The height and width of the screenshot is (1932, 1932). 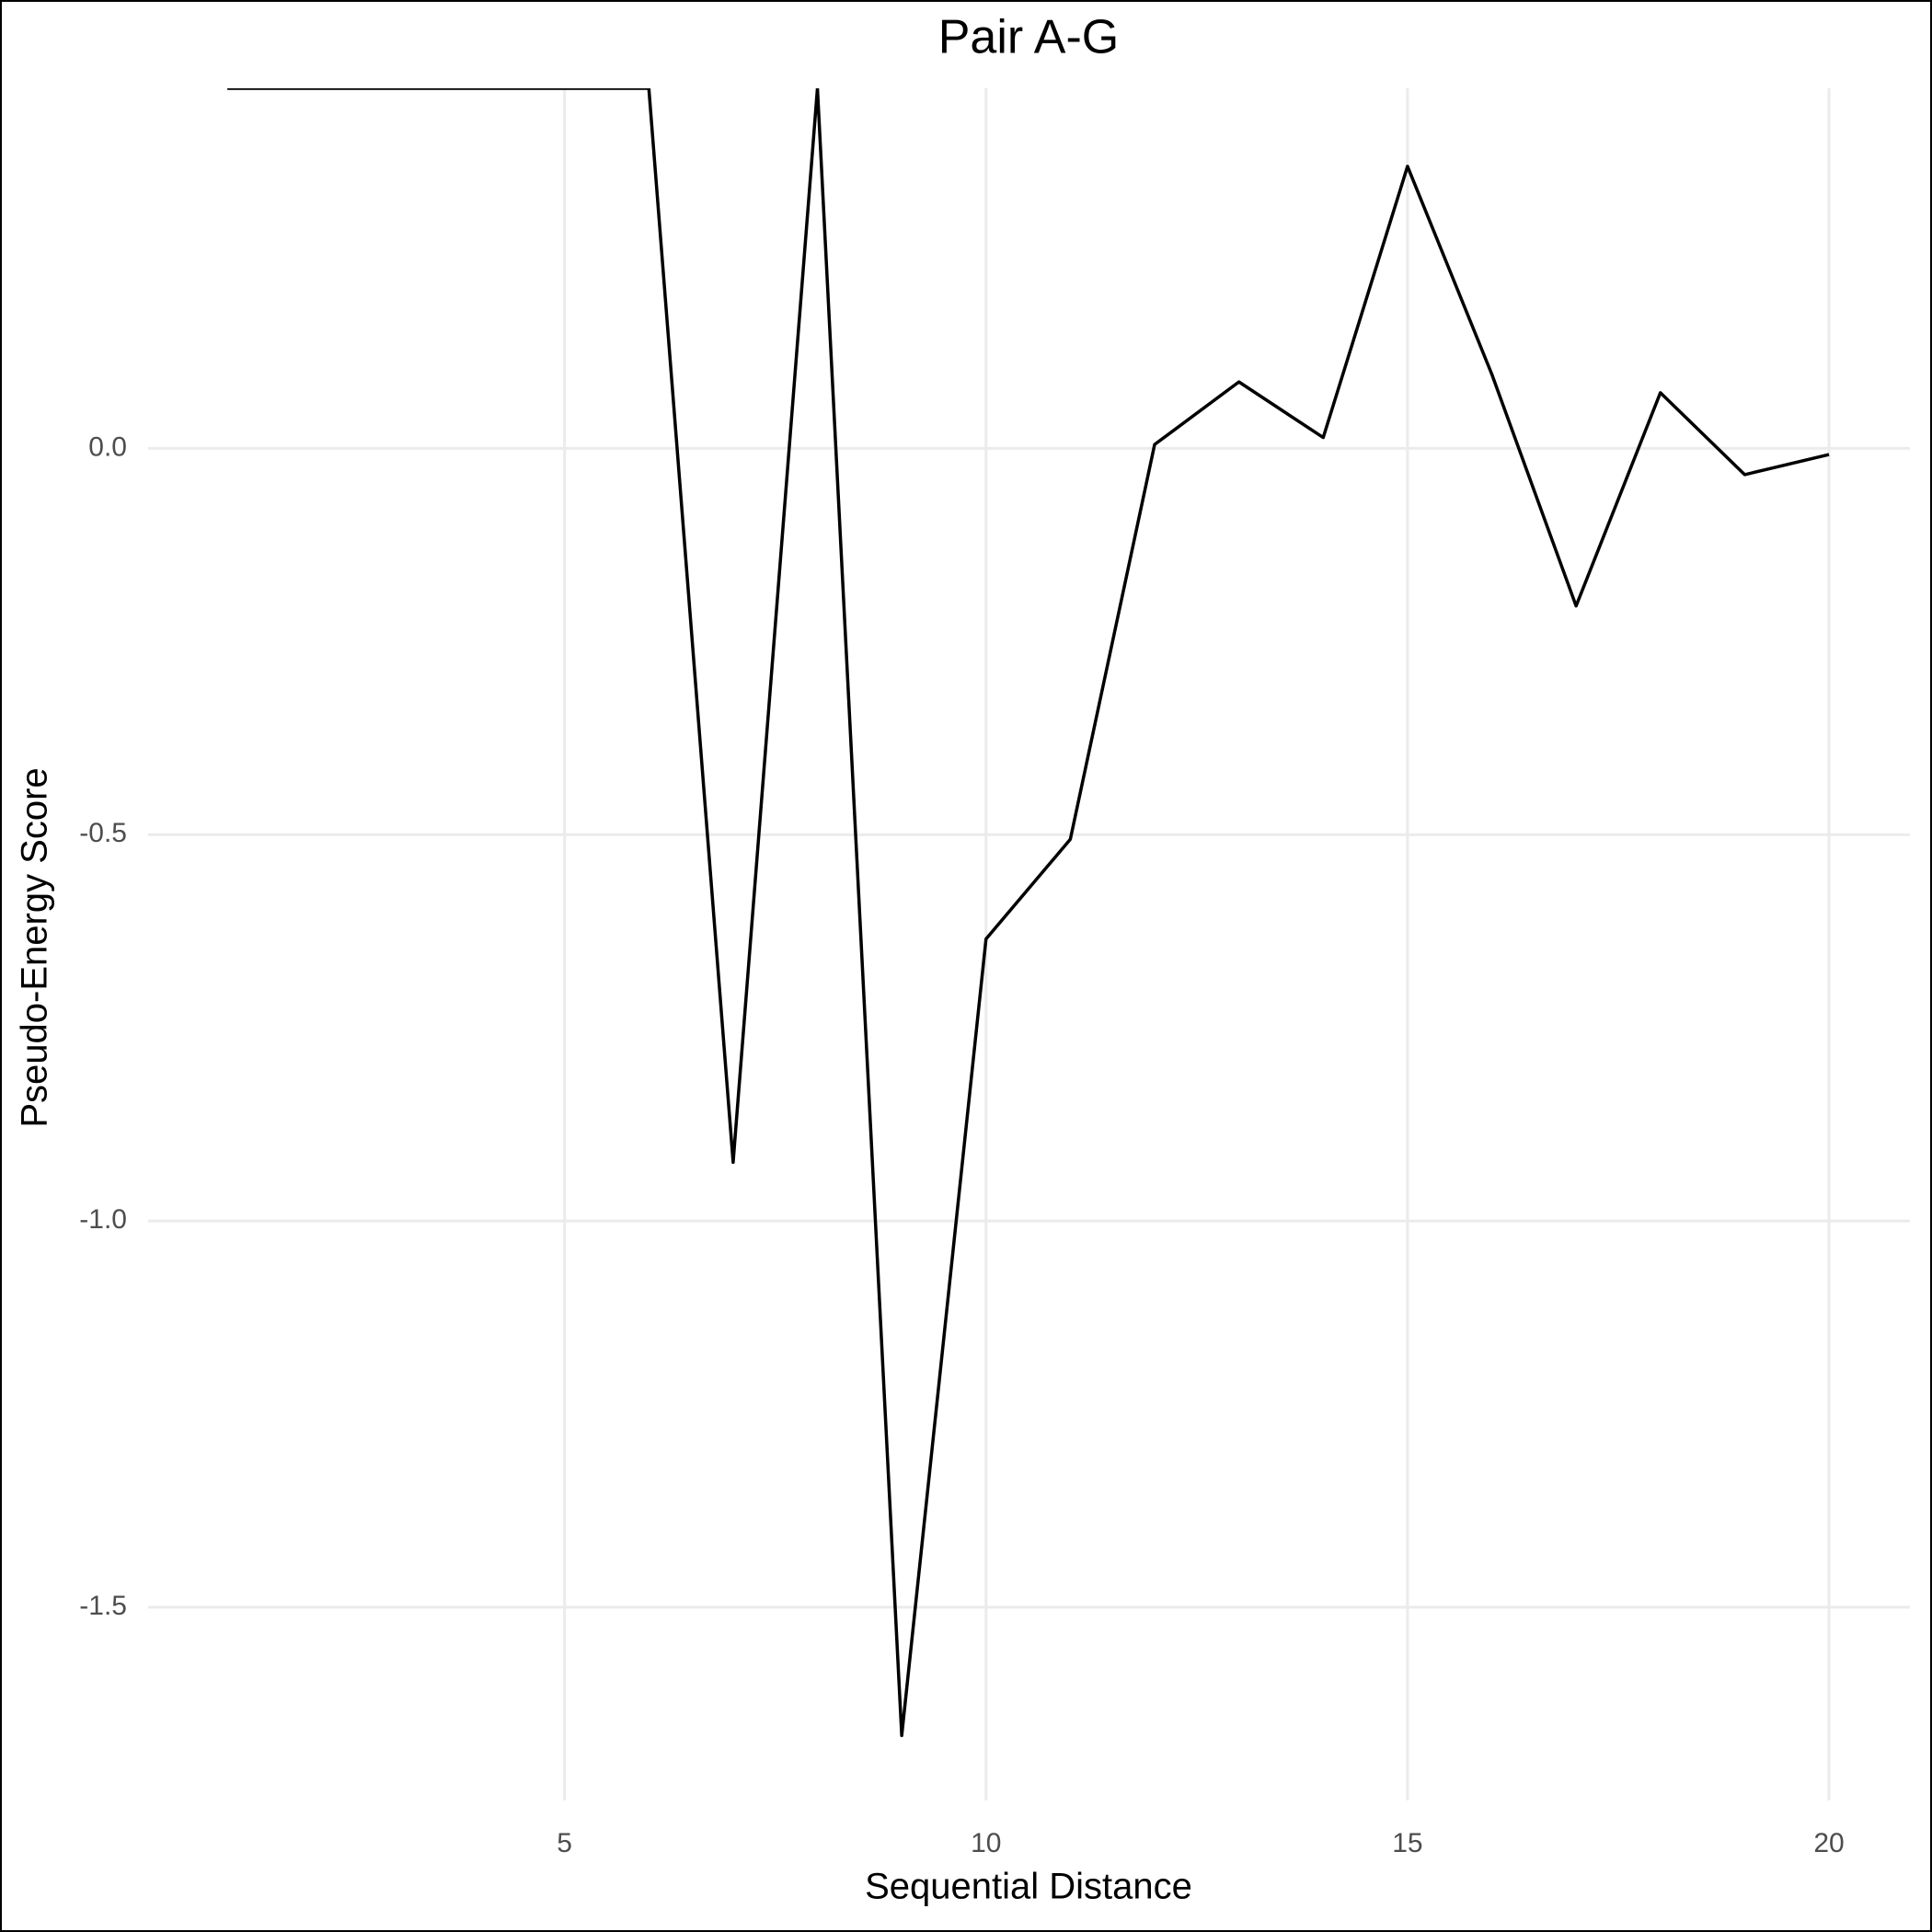 I want to click on y-tick-label: 0.0, so click(x=107, y=446).